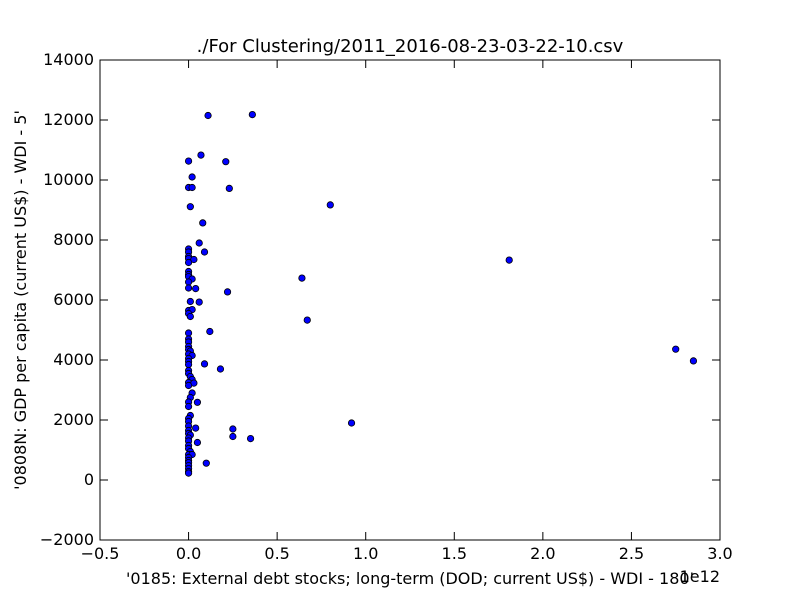  What do you see at coordinates (454, 553) in the screenshot?
I see `x-tick-label: 1.5` at bounding box center [454, 553].